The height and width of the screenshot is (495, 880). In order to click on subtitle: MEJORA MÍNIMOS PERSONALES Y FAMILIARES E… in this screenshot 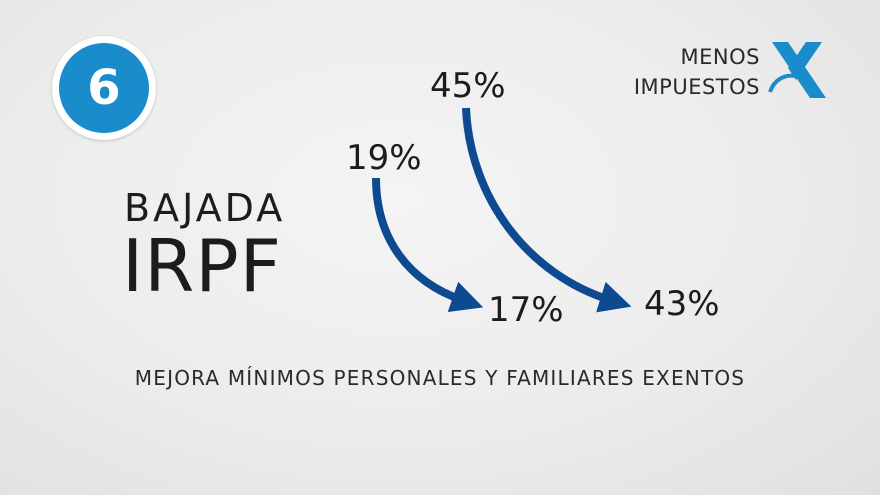, I will do `click(440, 378)`.